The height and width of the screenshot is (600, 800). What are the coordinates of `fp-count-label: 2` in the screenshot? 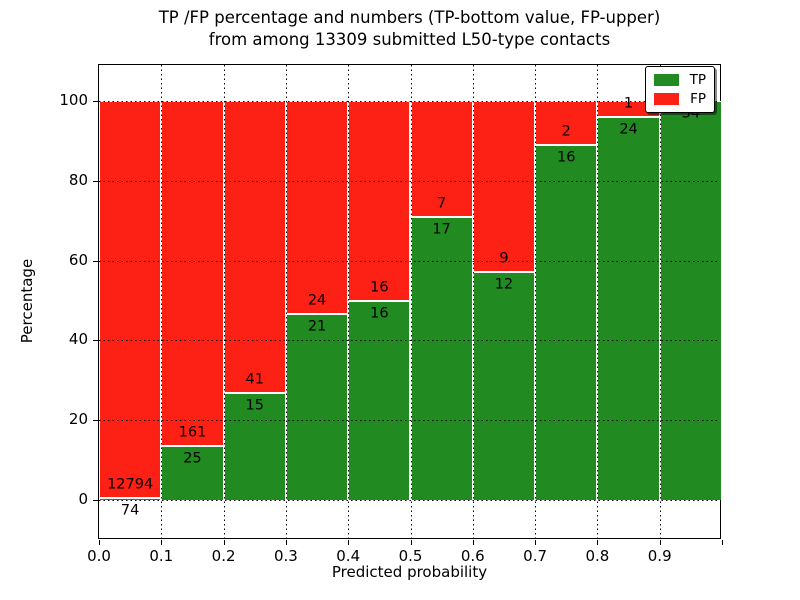 It's located at (566, 131).